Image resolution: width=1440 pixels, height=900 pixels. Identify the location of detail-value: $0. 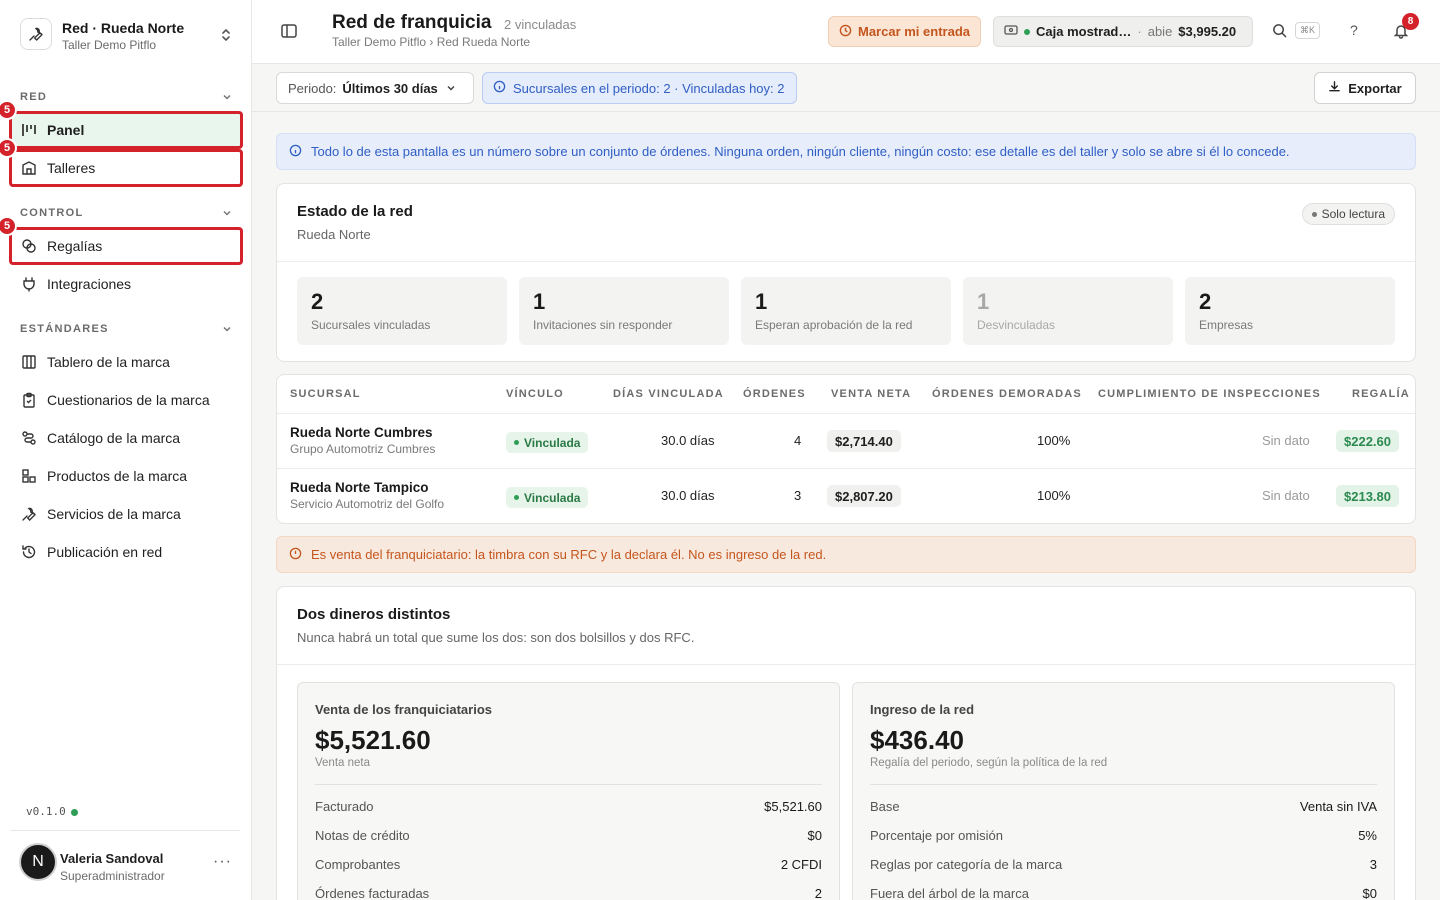
(814, 835).